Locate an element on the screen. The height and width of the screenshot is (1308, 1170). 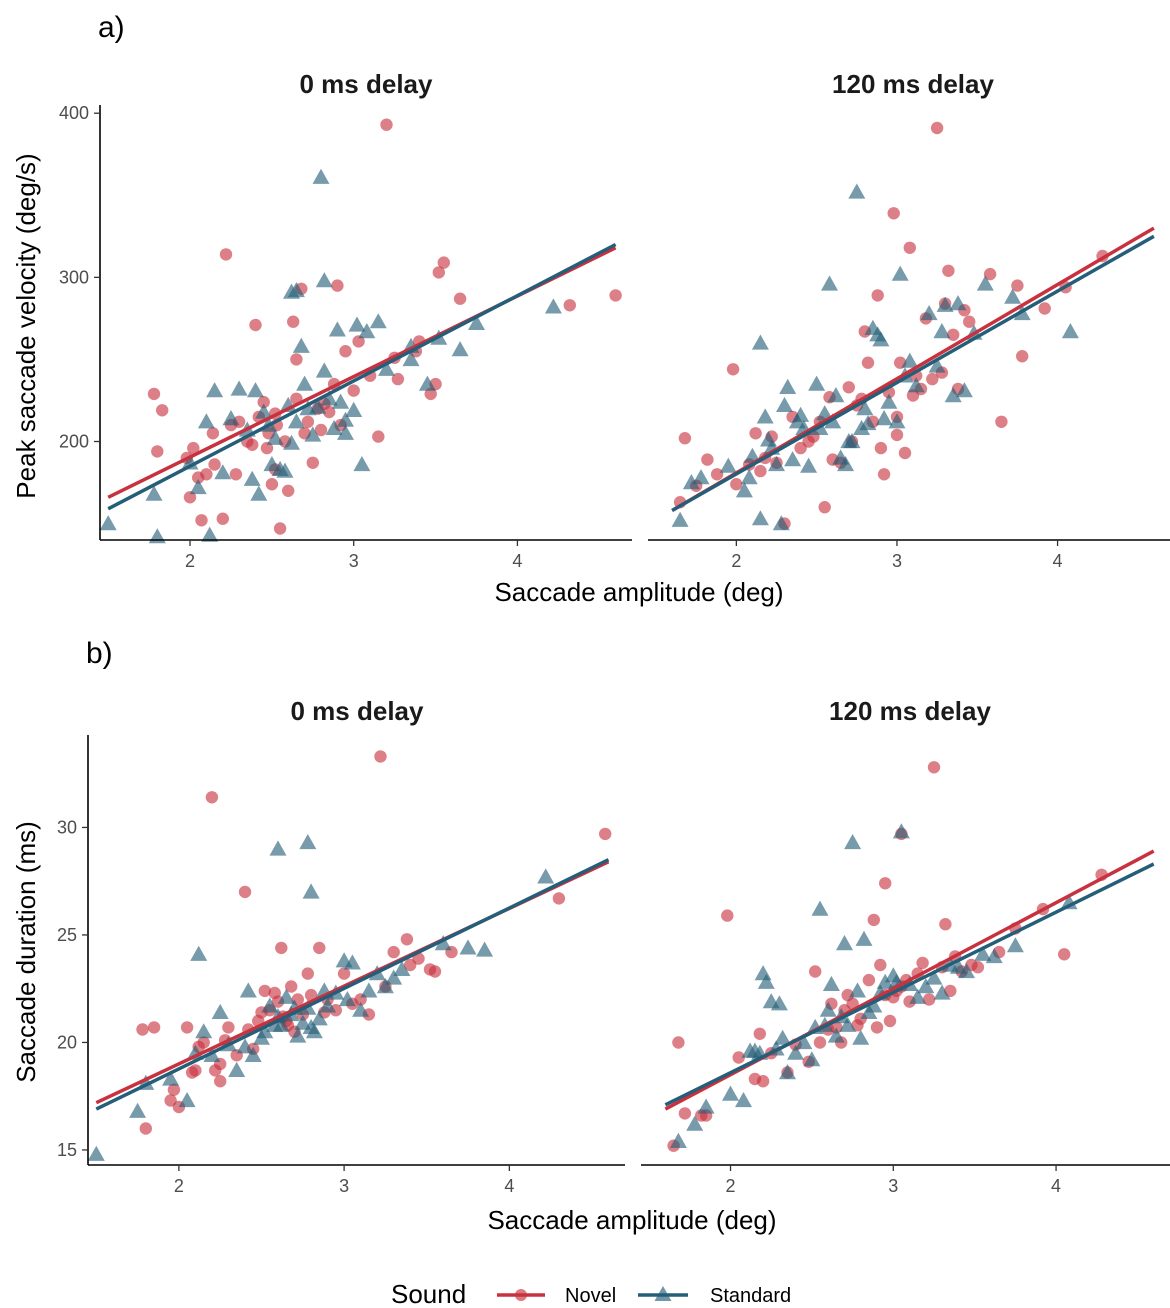
y-tick-label: 200 is located at coordinates (74, 442).